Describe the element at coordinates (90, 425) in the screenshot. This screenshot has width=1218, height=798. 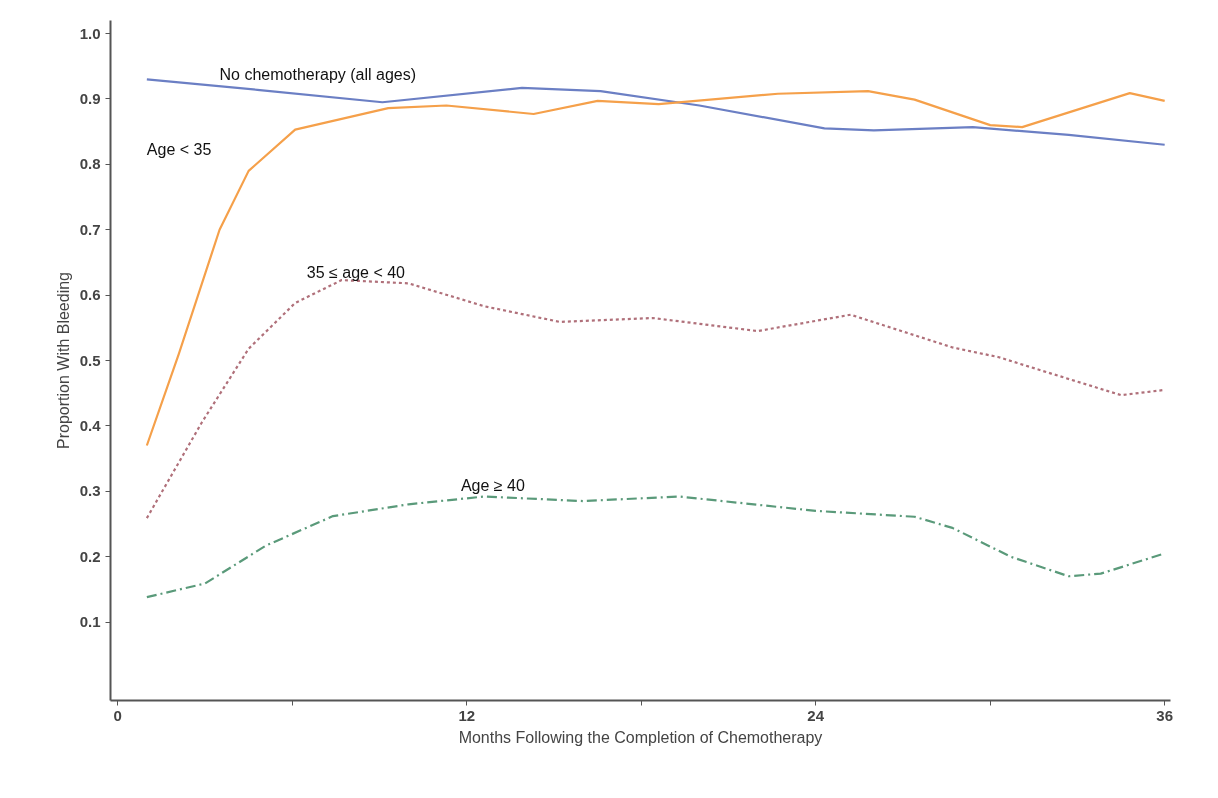
I see `y-tick-label: 0.4` at that location.